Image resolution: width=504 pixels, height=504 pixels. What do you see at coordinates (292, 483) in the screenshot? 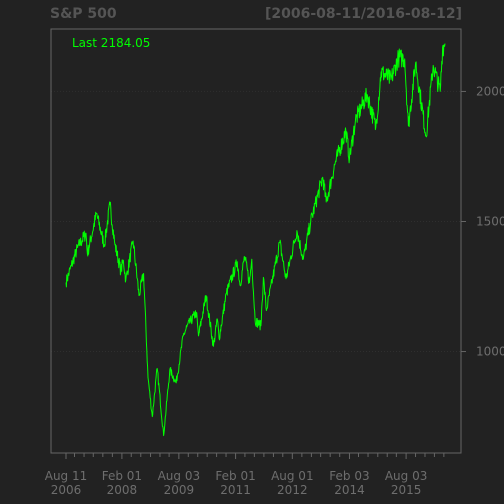
I see `x-tick-label-2012-08-01: Aug 01 2012` at bounding box center [292, 483].